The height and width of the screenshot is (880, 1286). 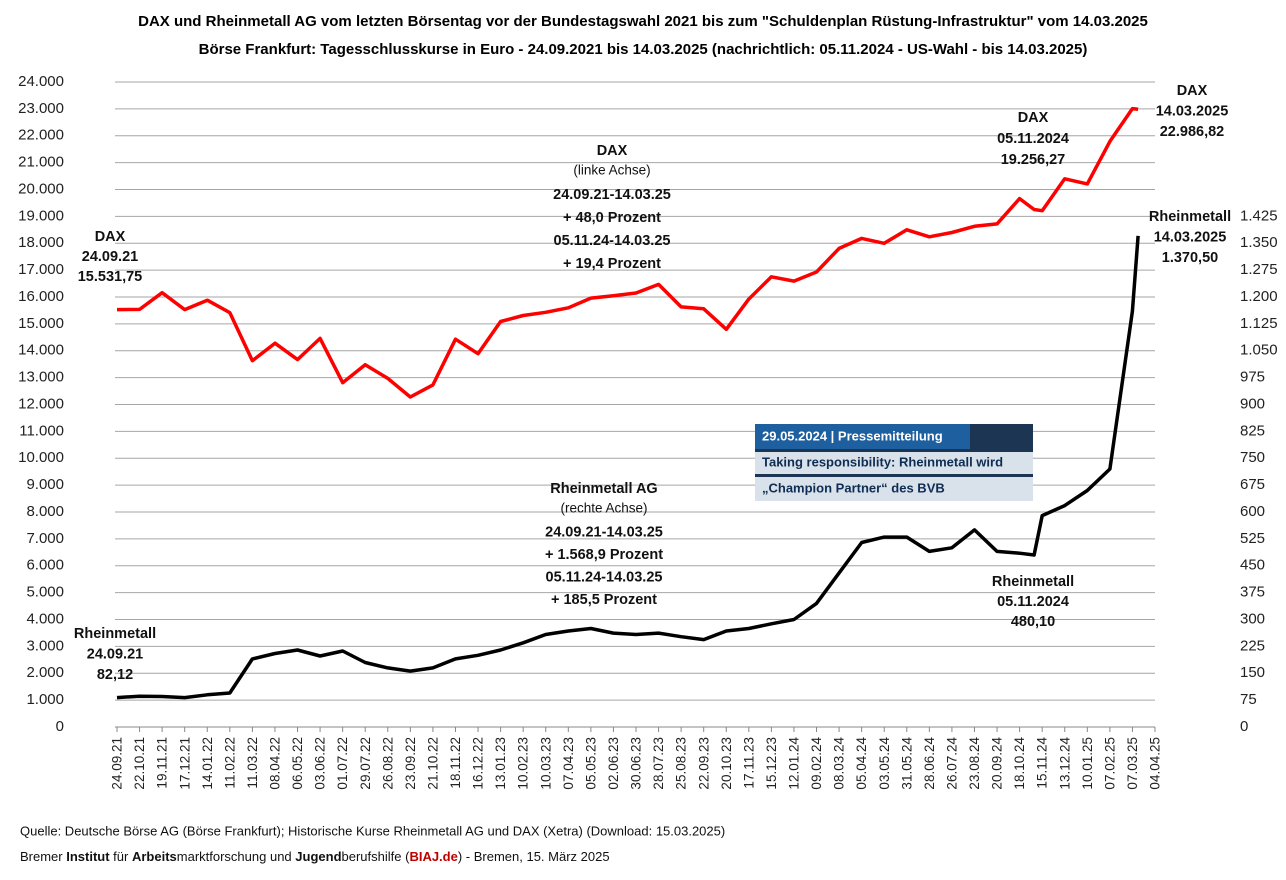 I want to click on x-tick-label: 25.08.23, so click(x=681, y=763).